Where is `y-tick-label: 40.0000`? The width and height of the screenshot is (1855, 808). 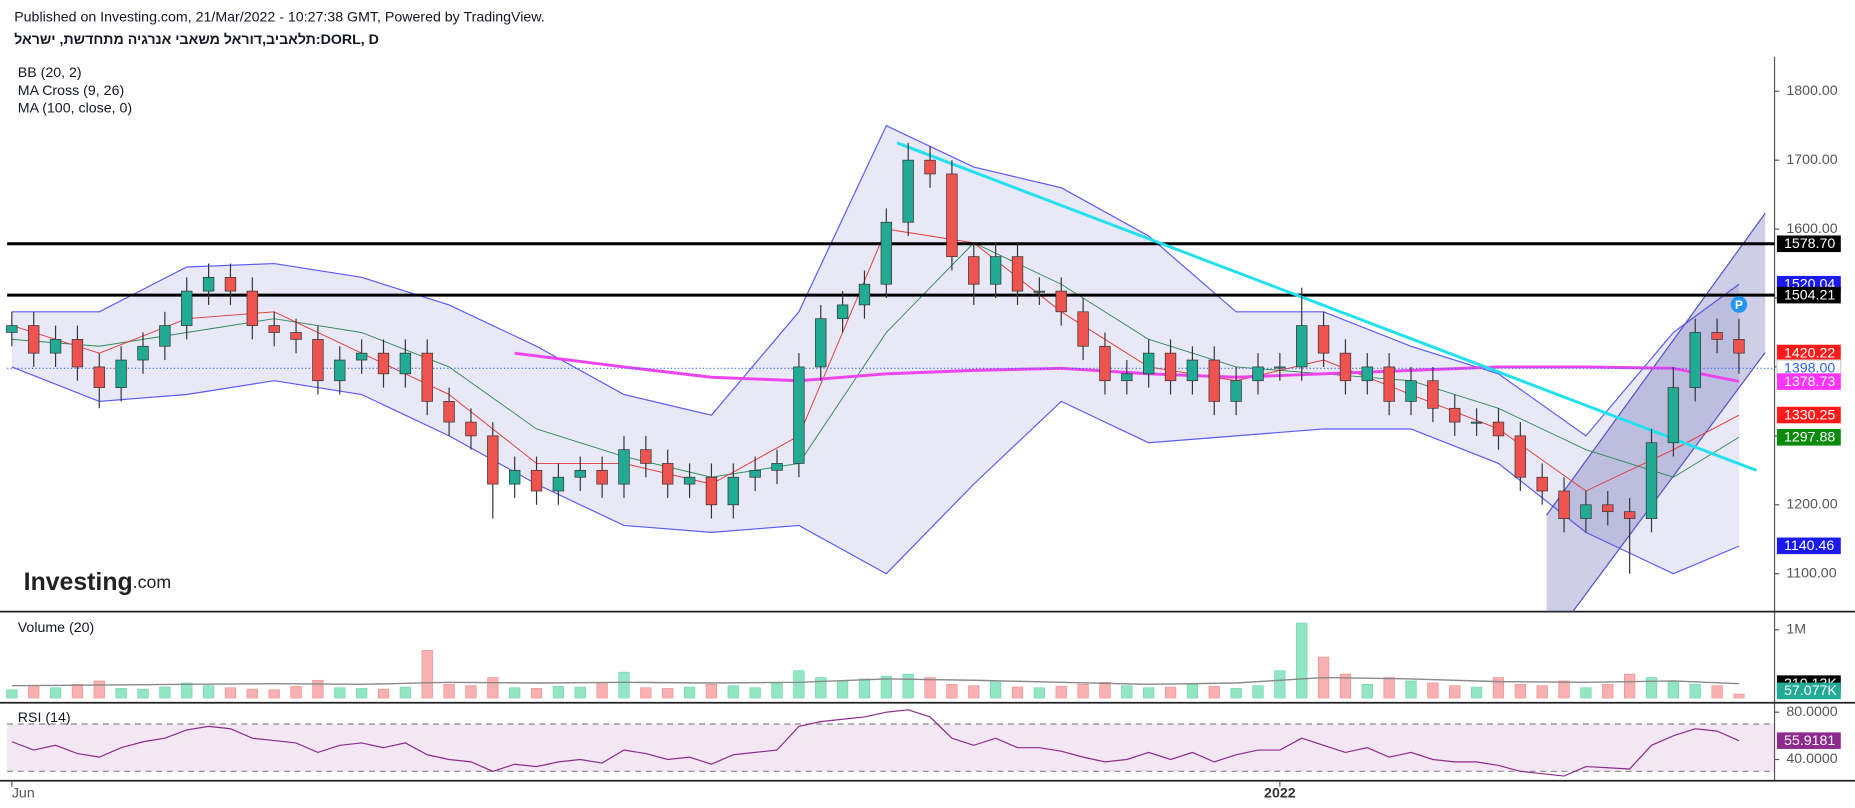
y-tick-label: 40.0000 is located at coordinates (1811, 759).